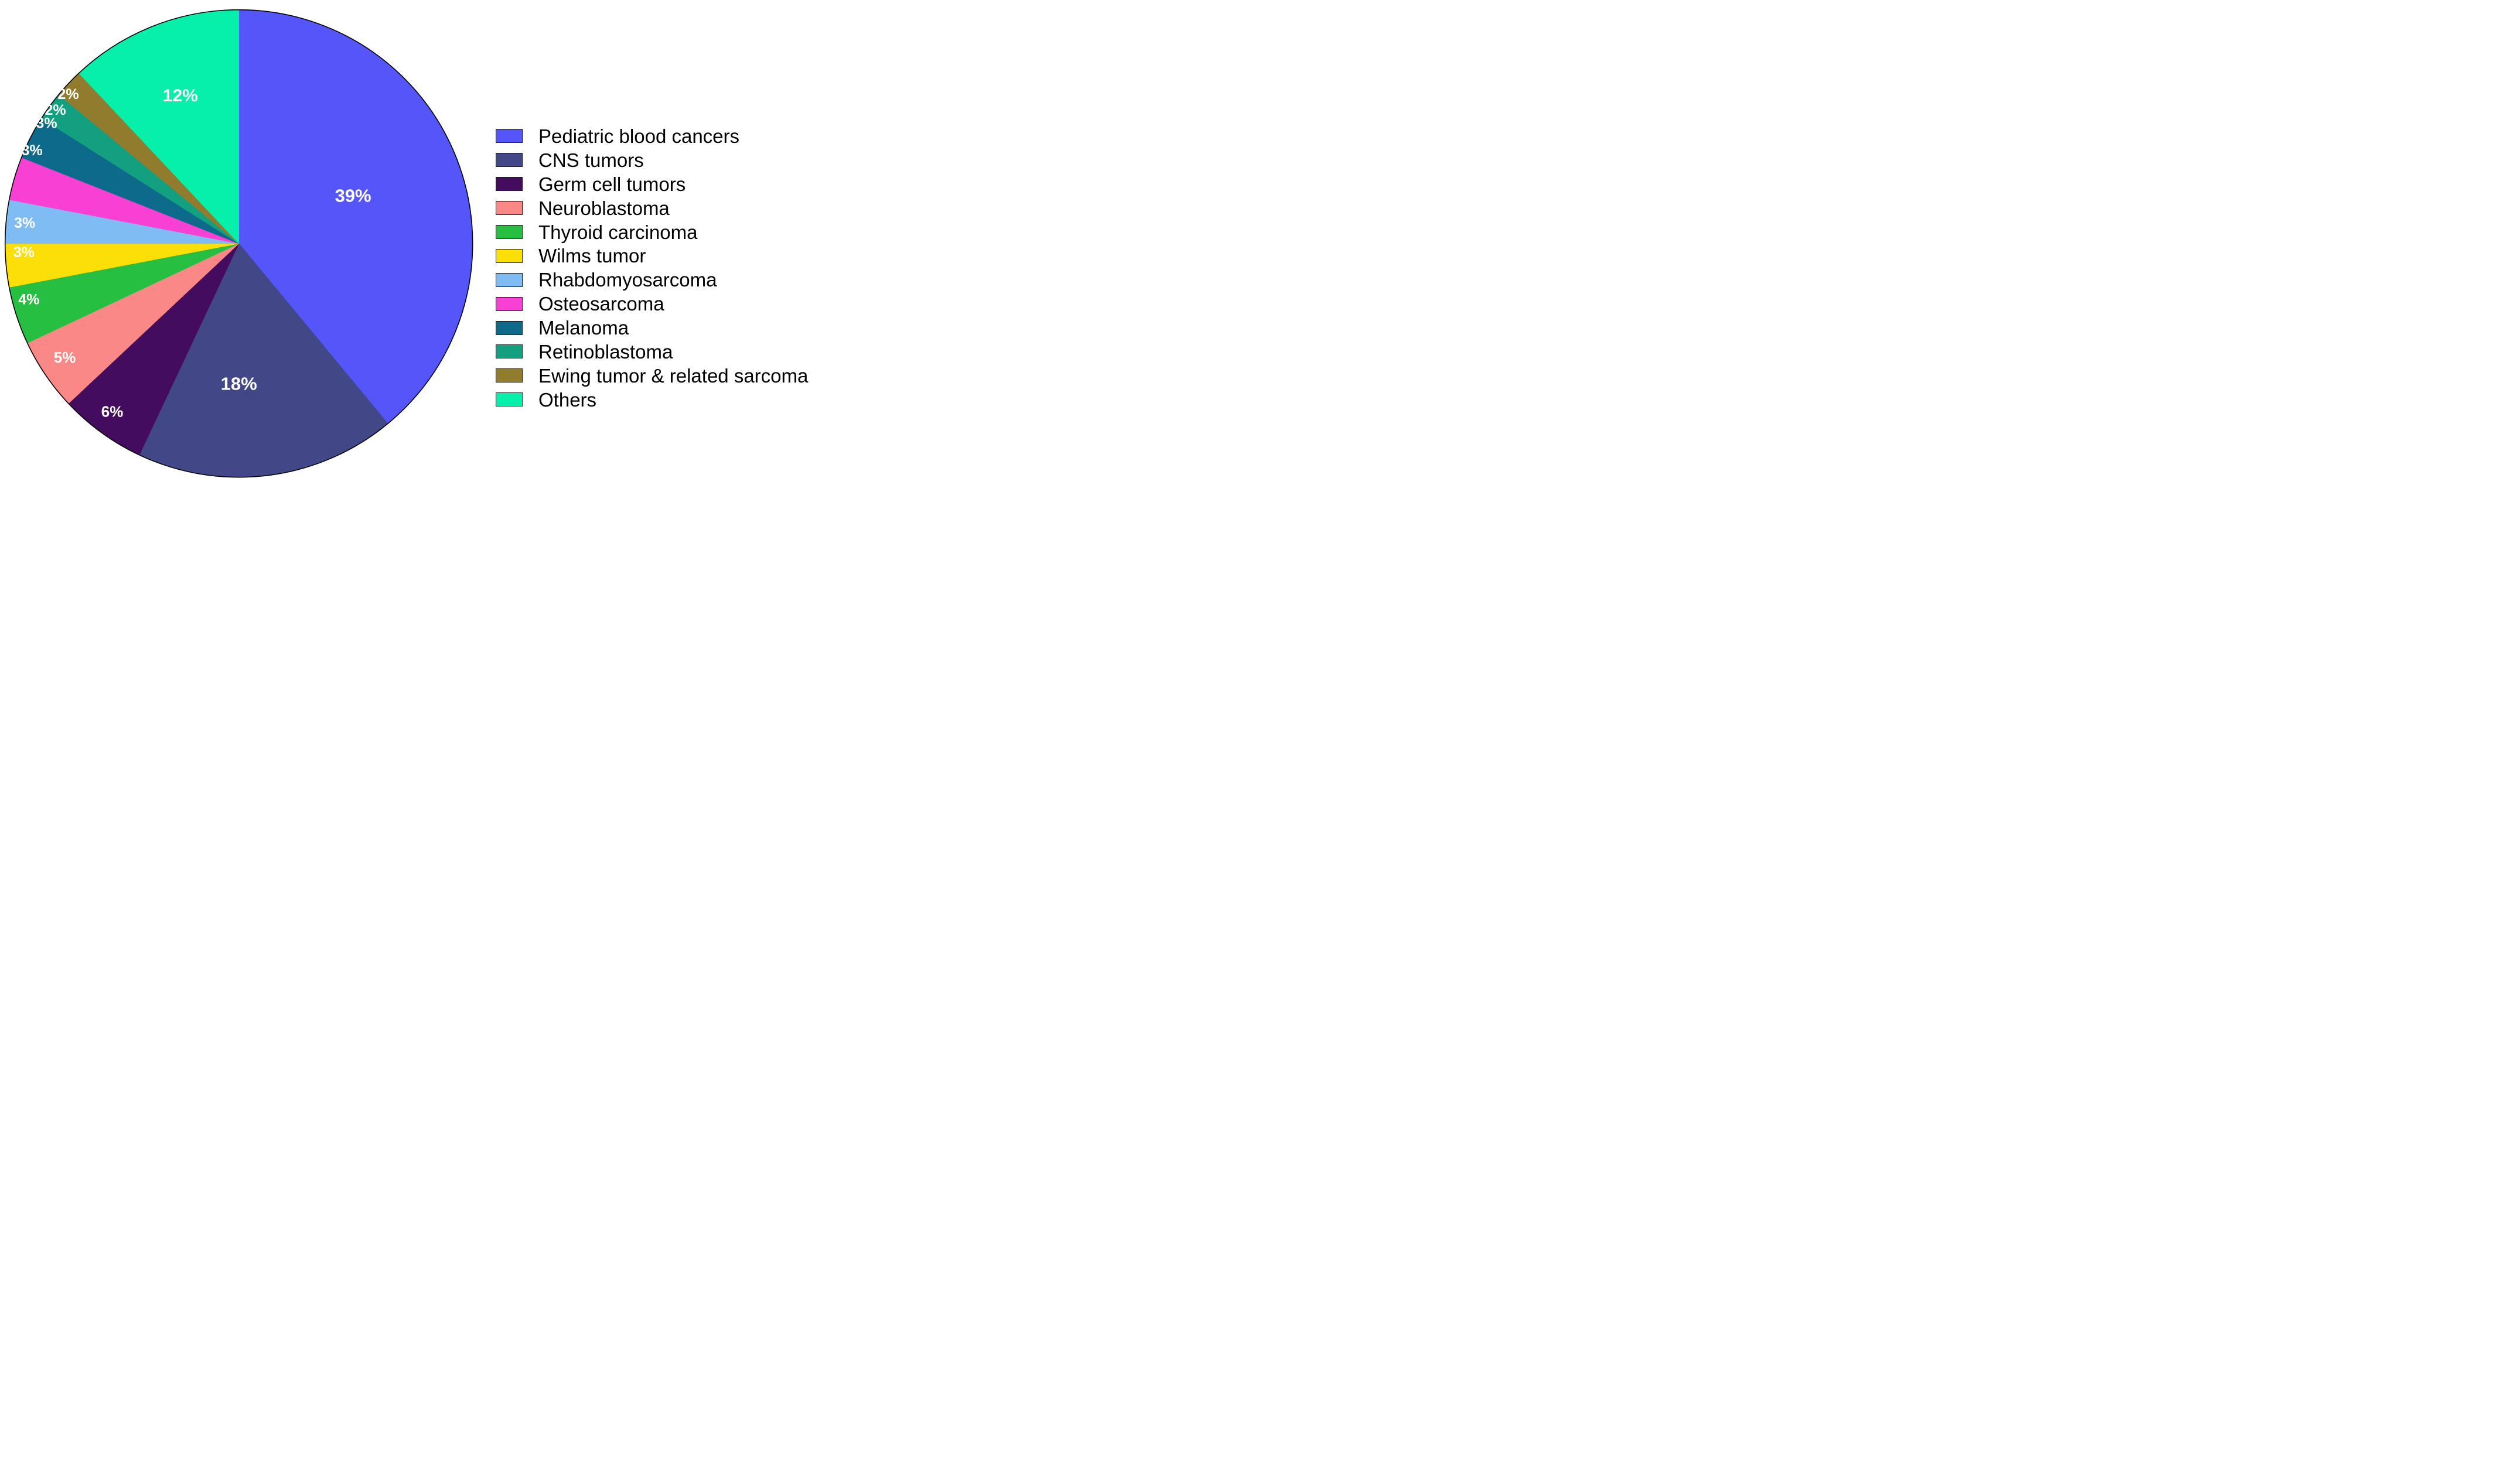 Image resolution: width=2520 pixels, height=1465 pixels. I want to click on legend-item-cns-tumors: CNS tumors, so click(652, 160).